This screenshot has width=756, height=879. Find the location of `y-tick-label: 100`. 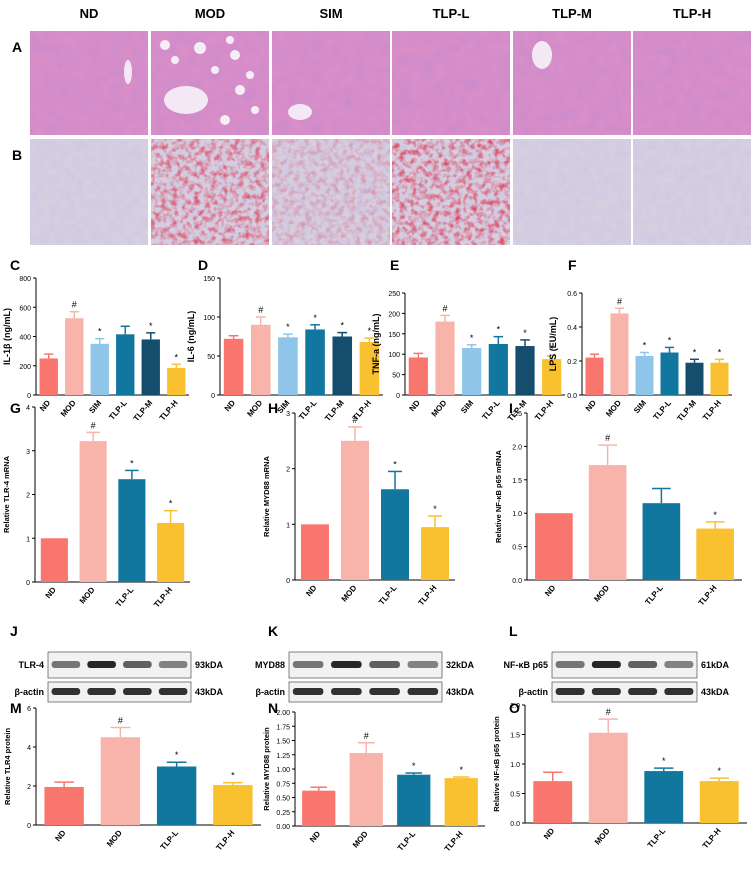

y-tick-label: 100 is located at coordinates (209, 318).